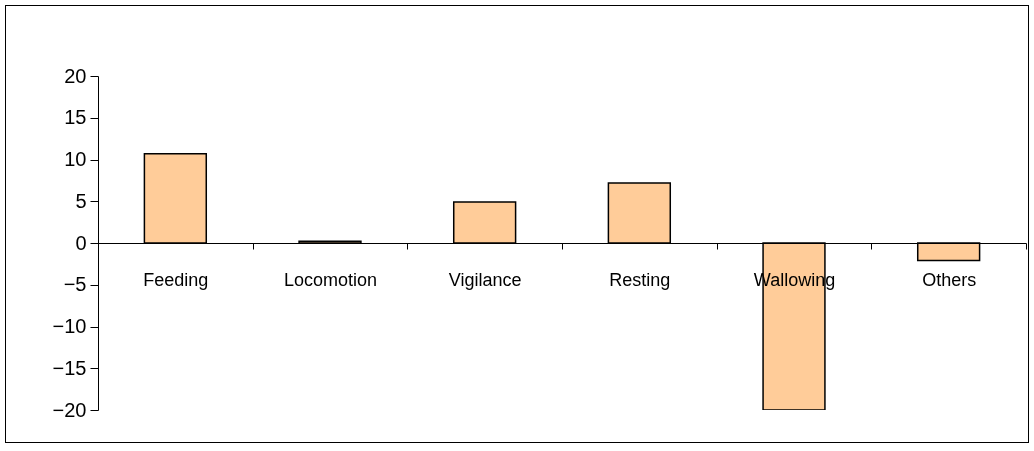 This screenshot has height=451, width=1034. I want to click on x-tick-label: Resting, so click(640, 279).